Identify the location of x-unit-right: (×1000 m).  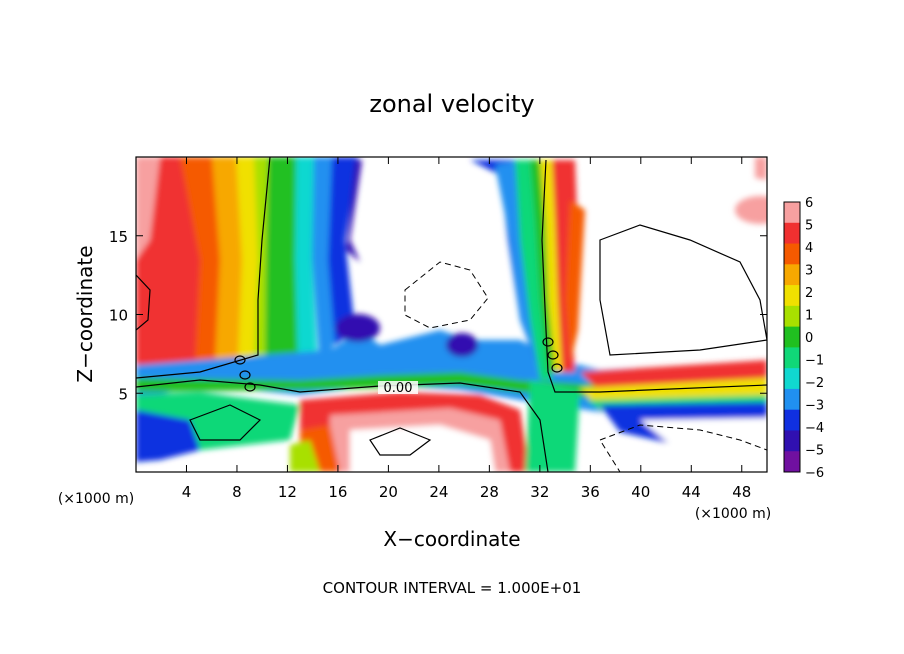
(733, 514).